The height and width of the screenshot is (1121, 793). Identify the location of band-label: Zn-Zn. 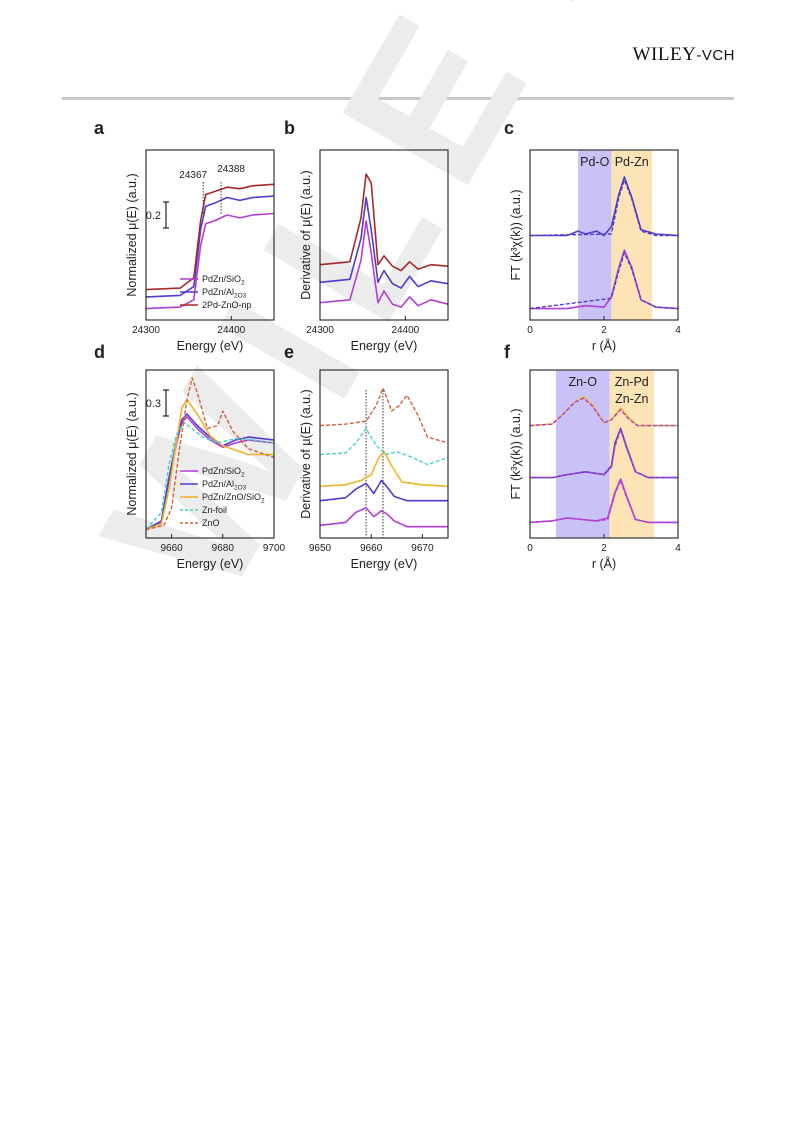
(631, 399).